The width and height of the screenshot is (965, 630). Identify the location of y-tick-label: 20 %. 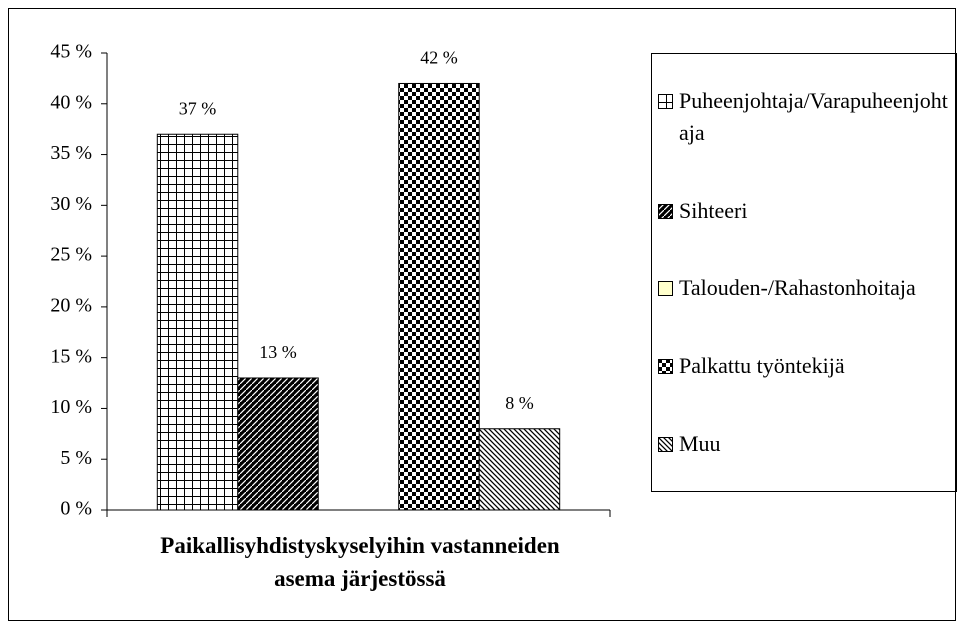
(71, 305).